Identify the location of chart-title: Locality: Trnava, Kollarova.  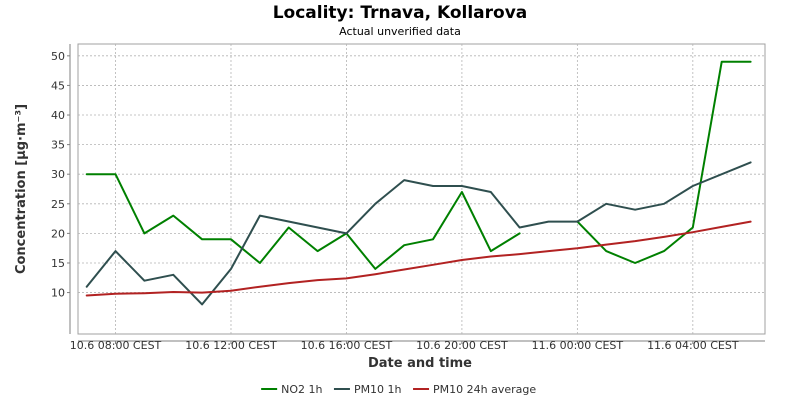
(400, 13).